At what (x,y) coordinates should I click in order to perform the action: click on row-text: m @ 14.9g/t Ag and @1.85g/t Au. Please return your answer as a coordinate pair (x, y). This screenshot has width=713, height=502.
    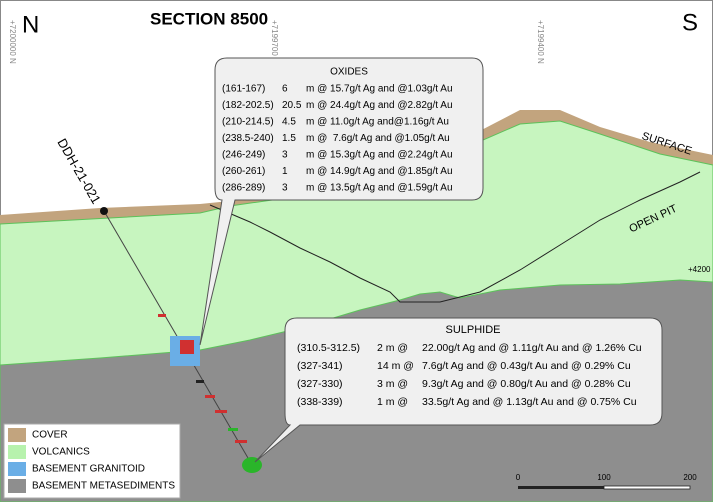
    Looking at the image, I should click on (379, 171).